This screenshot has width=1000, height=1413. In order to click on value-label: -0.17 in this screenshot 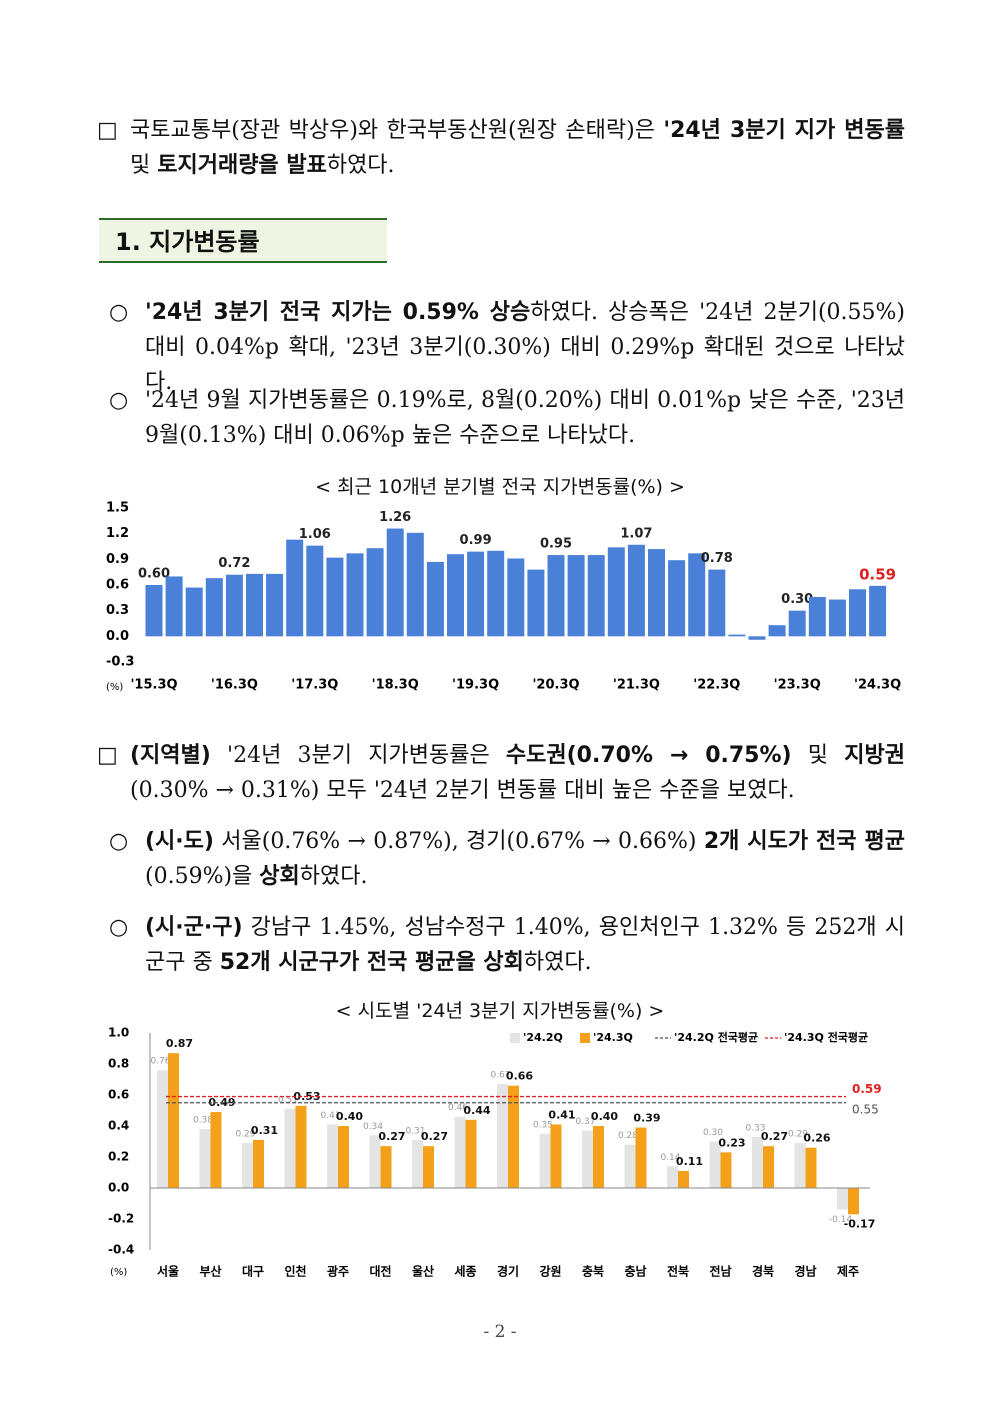, I will do `click(860, 1223)`.